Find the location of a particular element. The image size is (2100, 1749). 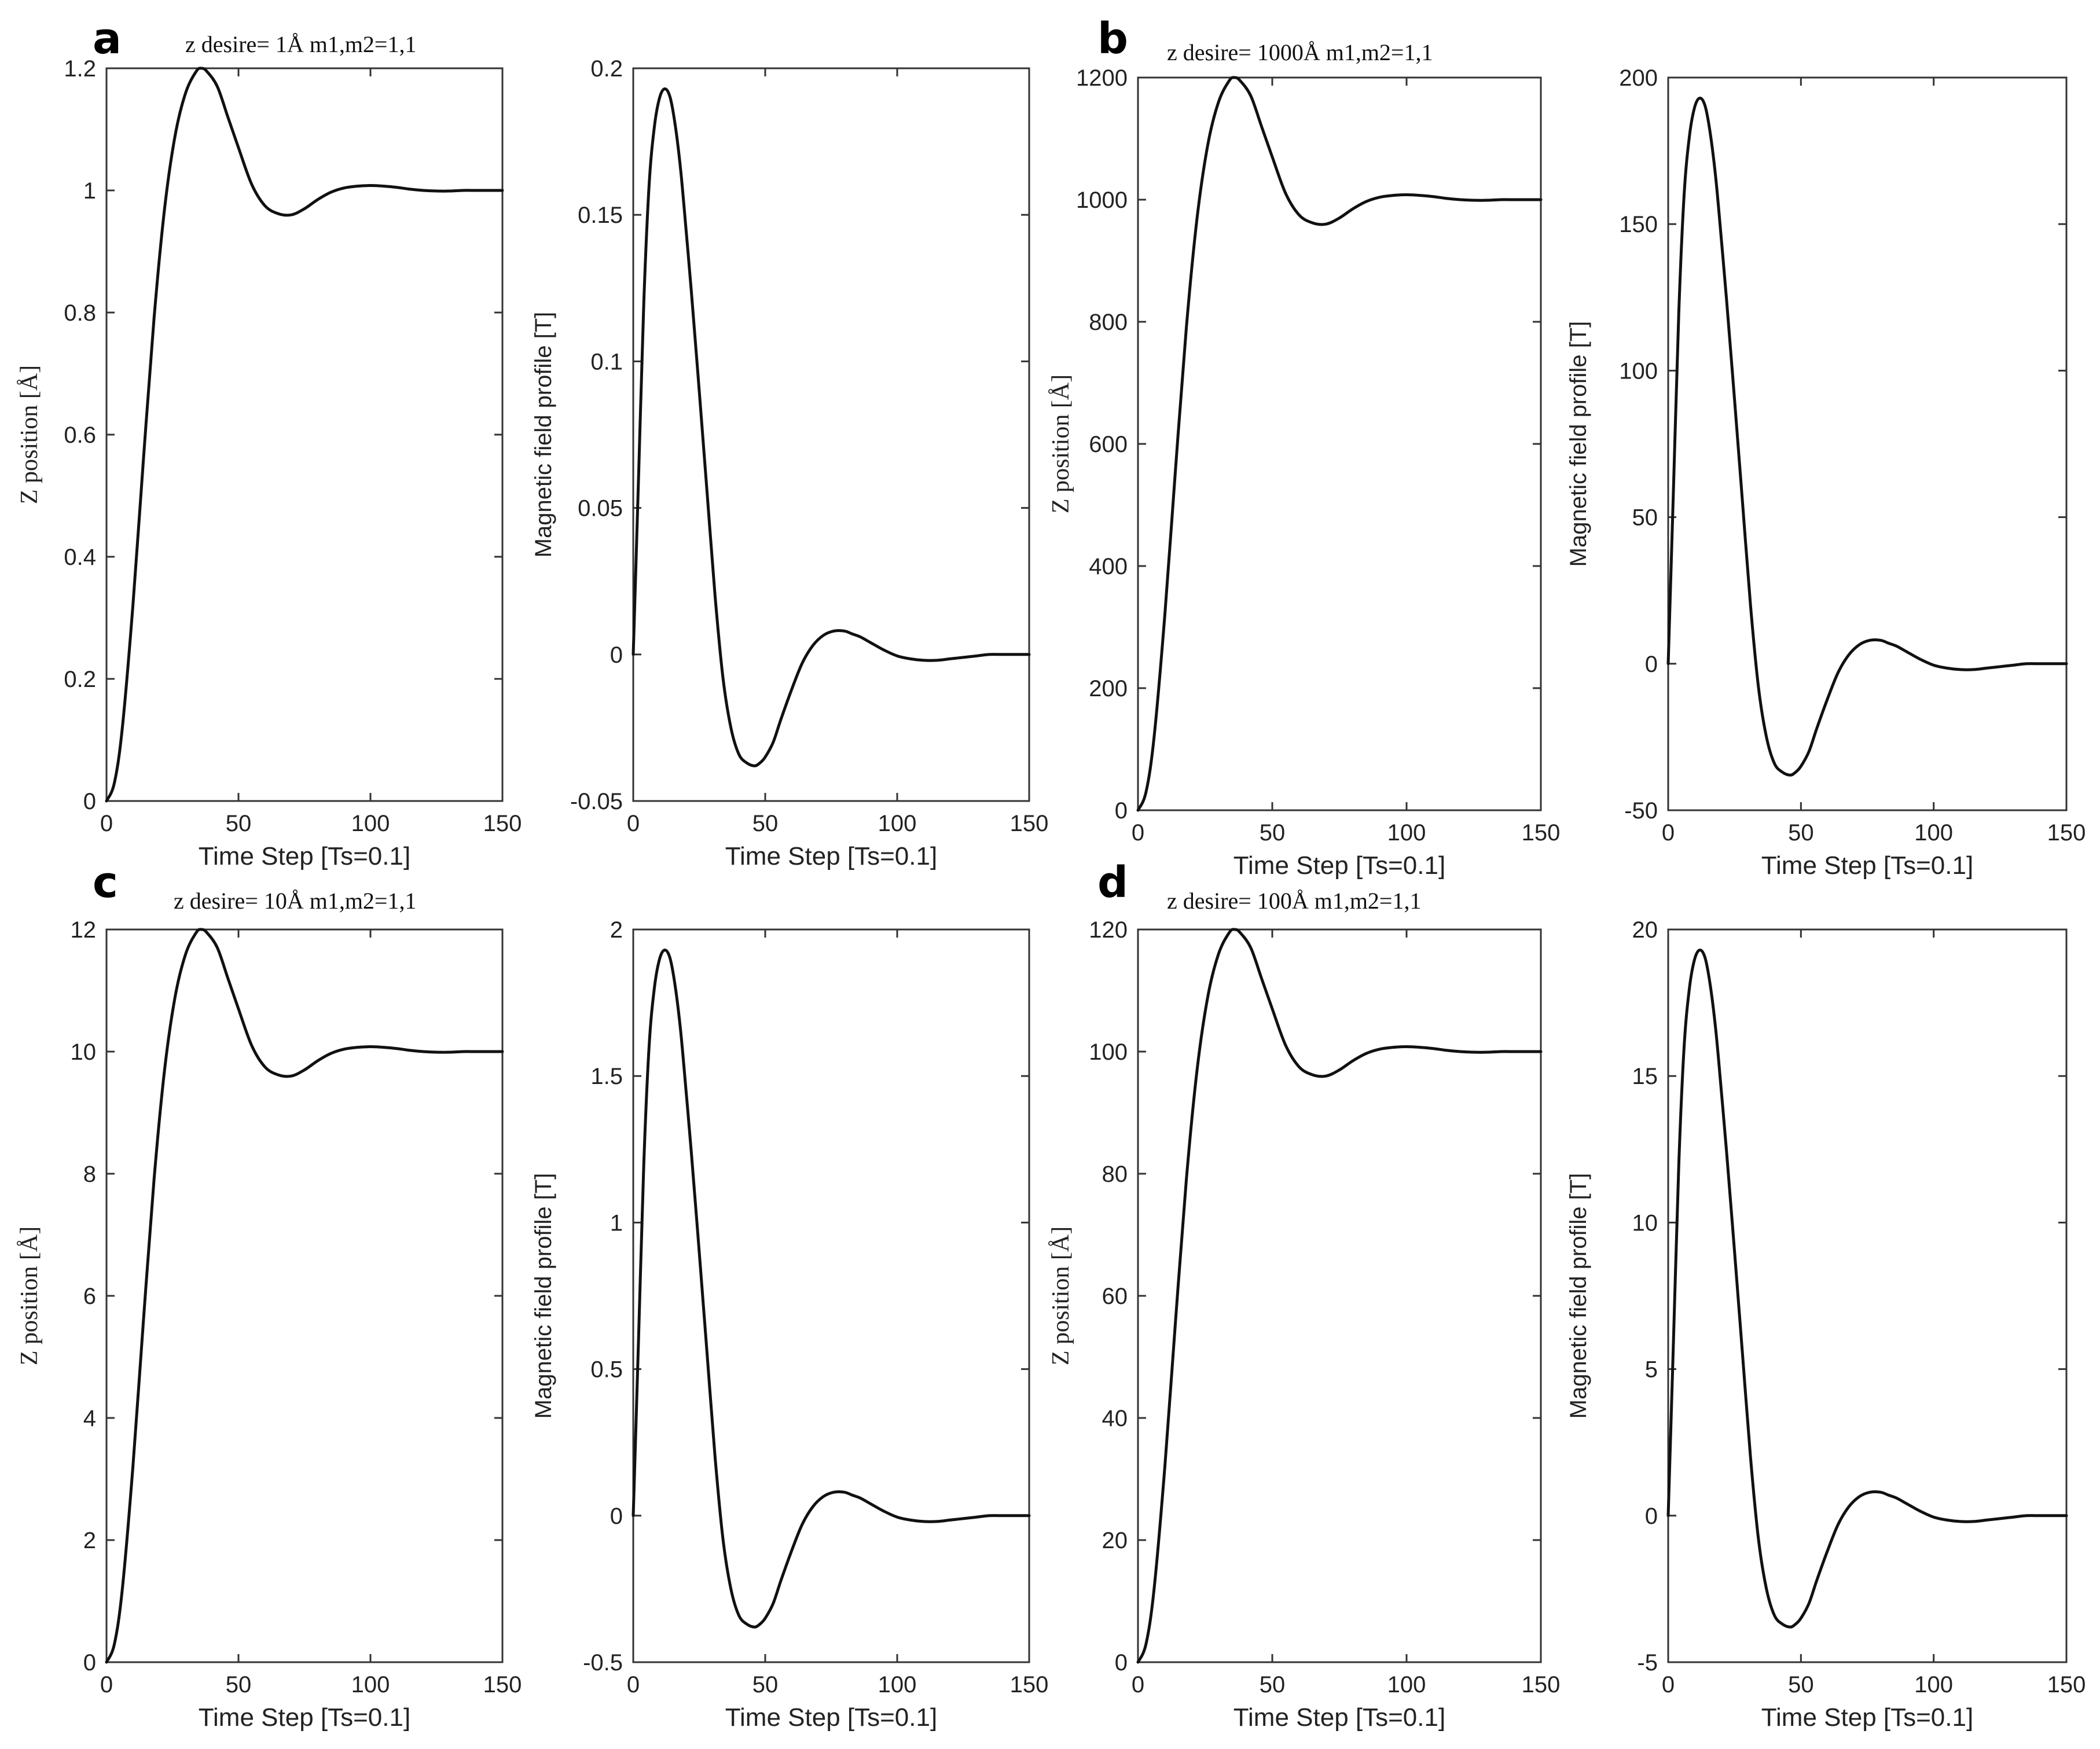

y-tick-label: 5 is located at coordinates (1652, 1370).